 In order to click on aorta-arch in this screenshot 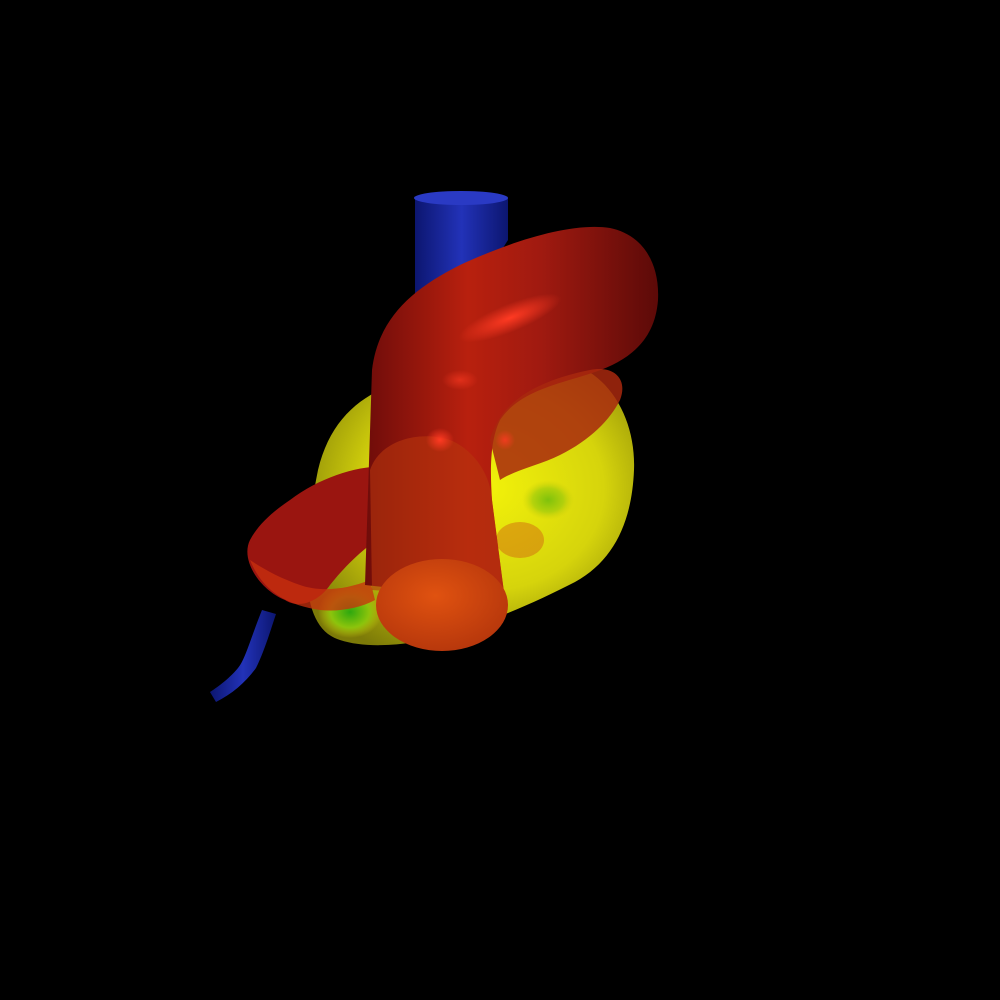, I will do `click(512, 413)`.